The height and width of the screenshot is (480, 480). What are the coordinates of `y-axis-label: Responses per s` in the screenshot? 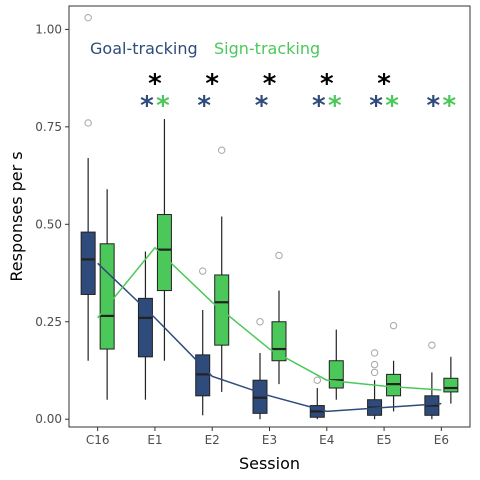 It's located at (16, 216).